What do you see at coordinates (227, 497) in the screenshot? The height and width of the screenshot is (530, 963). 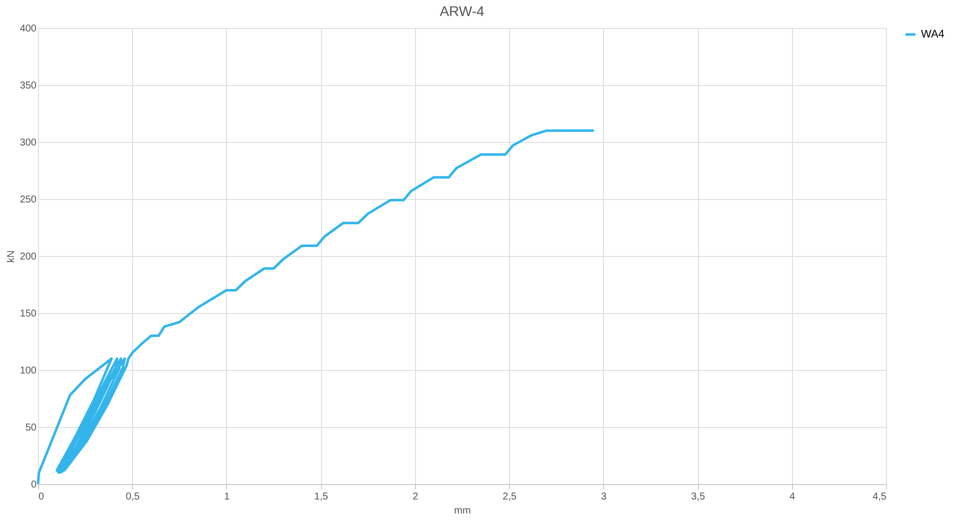 I see `x-tick-label: 1` at bounding box center [227, 497].